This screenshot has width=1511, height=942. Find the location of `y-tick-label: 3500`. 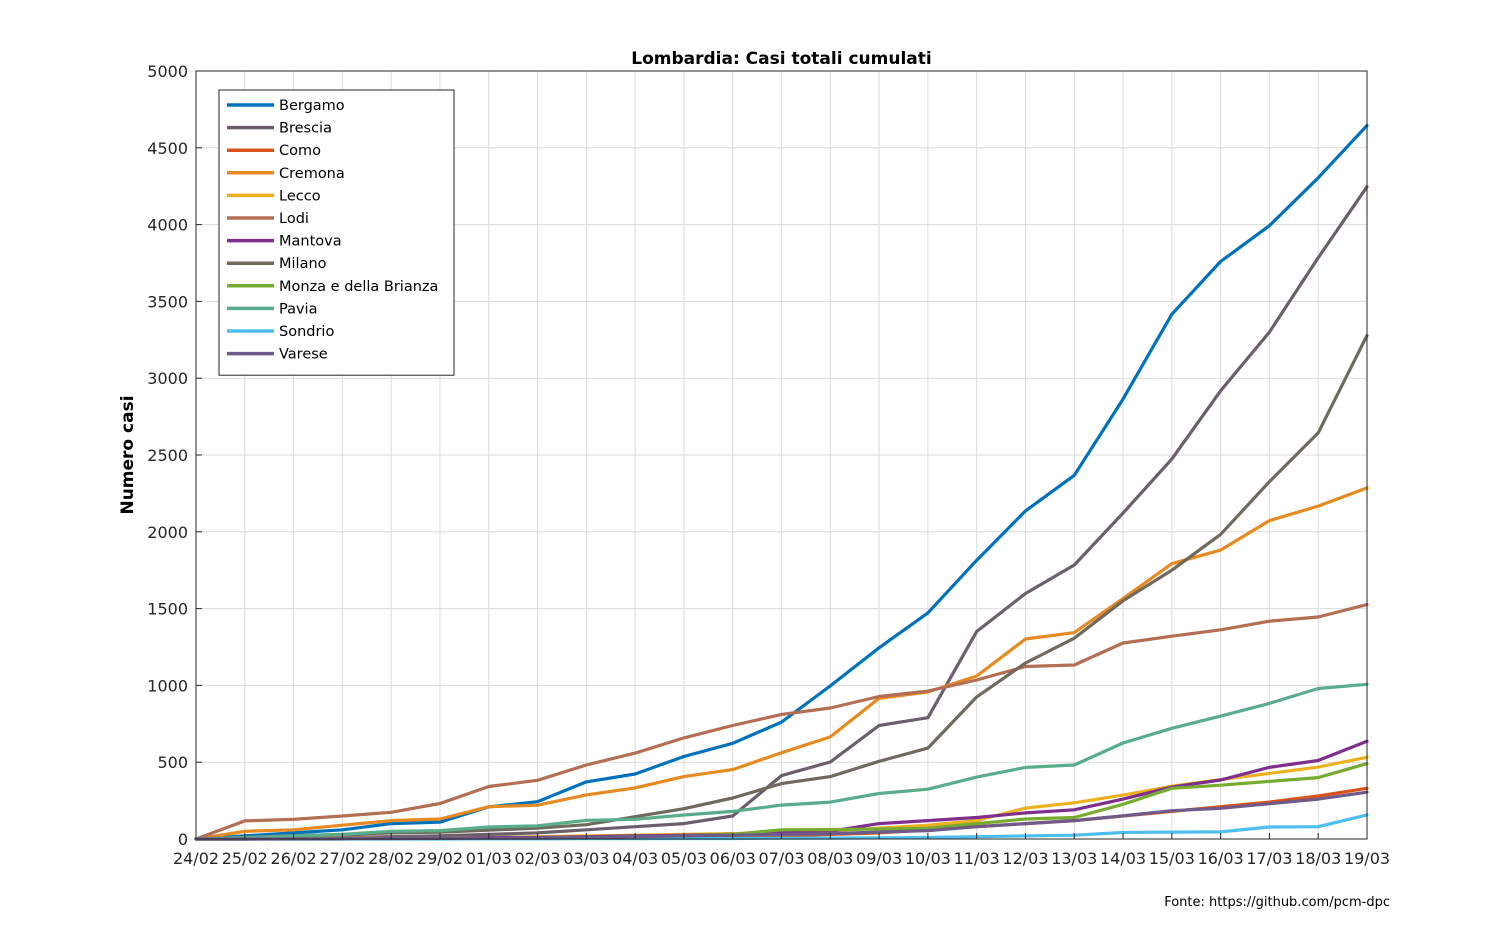

y-tick-label: 3500 is located at coordinates (167, 301).